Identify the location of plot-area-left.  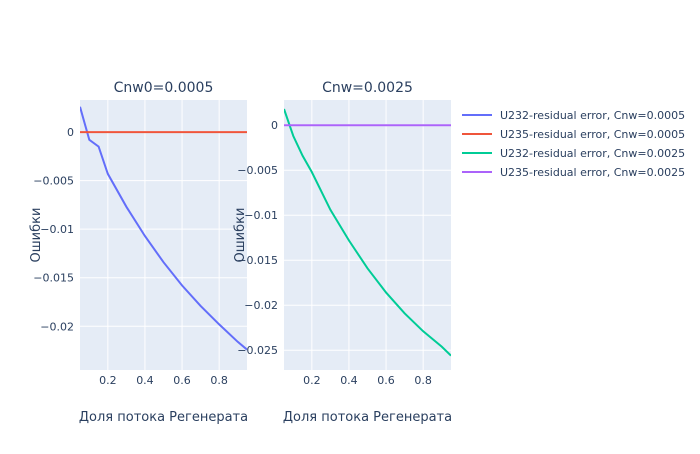
(163, 235).